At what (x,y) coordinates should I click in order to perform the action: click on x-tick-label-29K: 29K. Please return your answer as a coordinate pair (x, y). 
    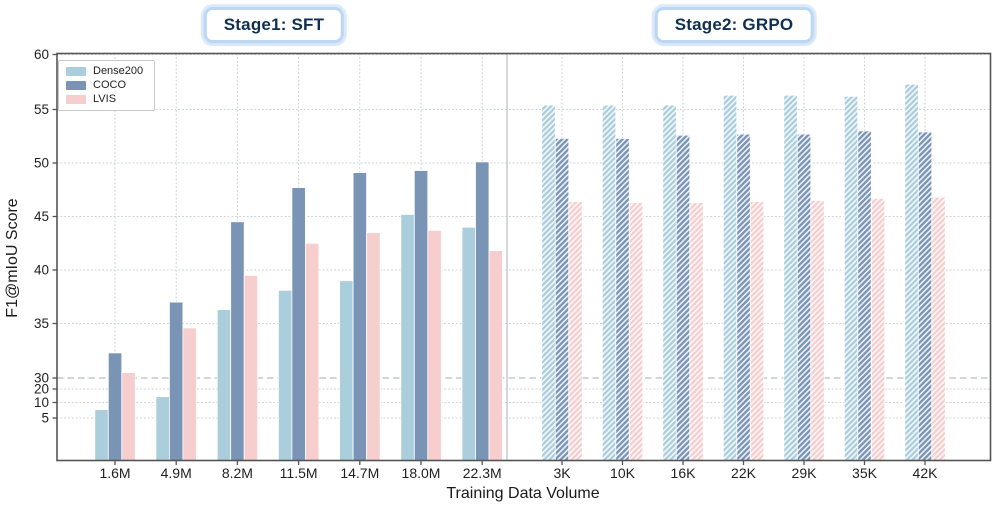
    Looking at the image, I should click on (805, 473).